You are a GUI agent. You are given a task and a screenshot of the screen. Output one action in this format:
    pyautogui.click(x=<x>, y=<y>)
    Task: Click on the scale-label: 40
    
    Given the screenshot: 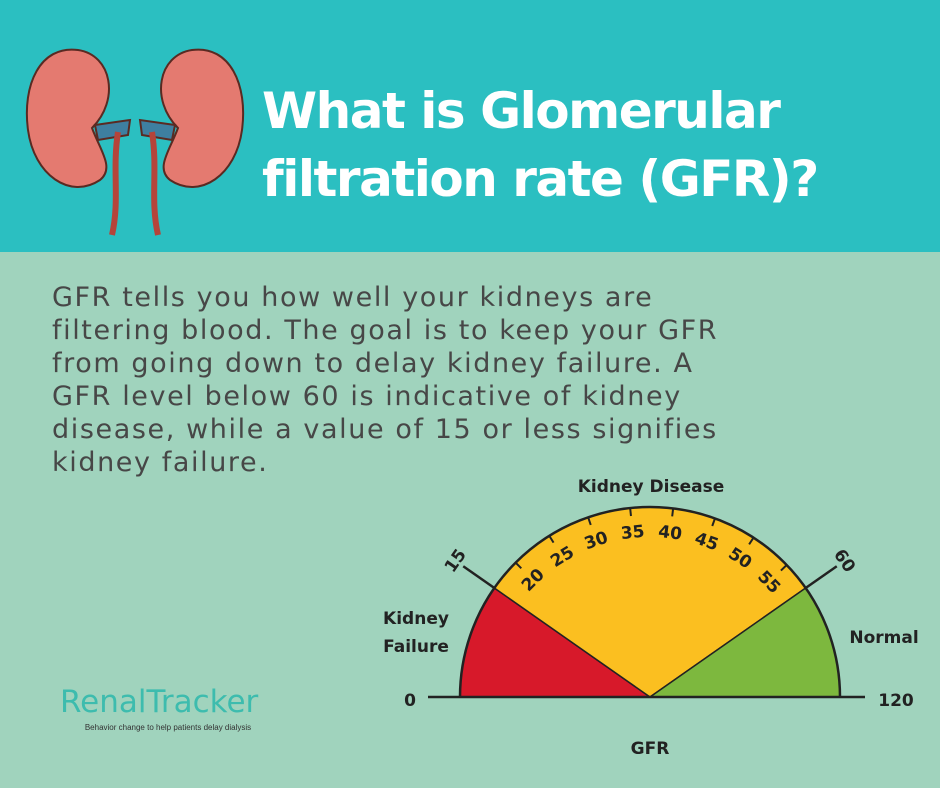 What is the action you would take?
    pyautogui.click(x=670, y=533)
    